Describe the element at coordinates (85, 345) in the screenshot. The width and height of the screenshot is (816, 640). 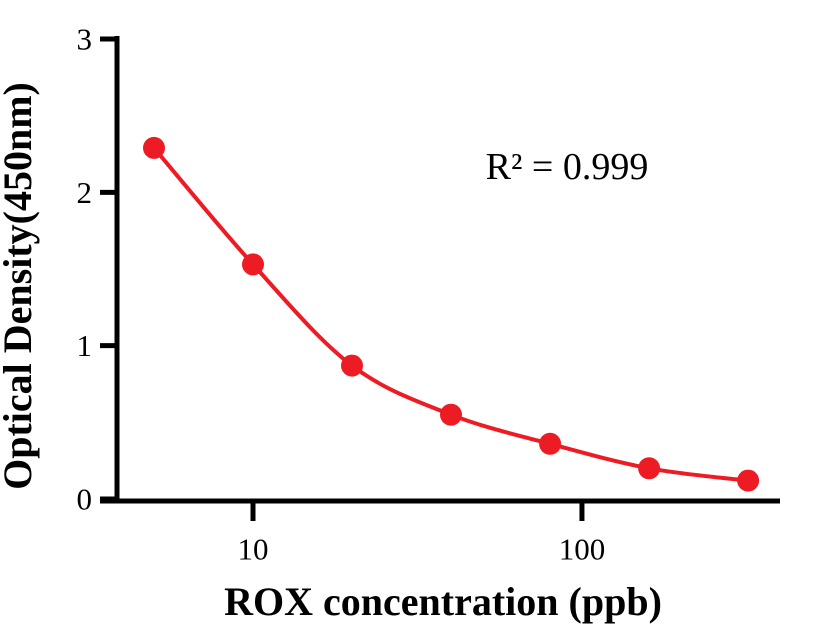
I see `y-tick-label: 1` at that location.